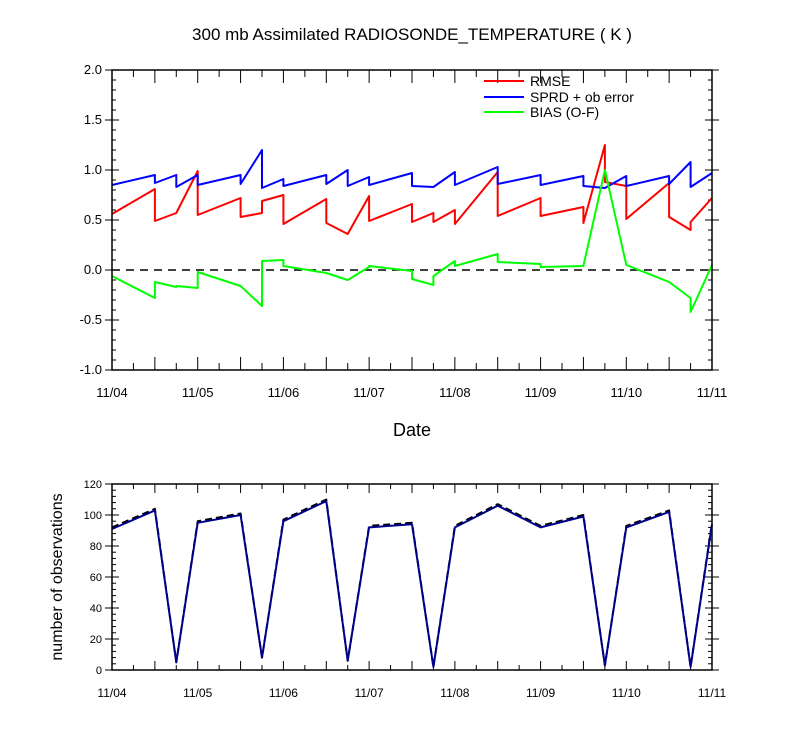 This screenshot has width=800, height=750. I want to click on y-tick-label: 0.5, so click(93, 219).